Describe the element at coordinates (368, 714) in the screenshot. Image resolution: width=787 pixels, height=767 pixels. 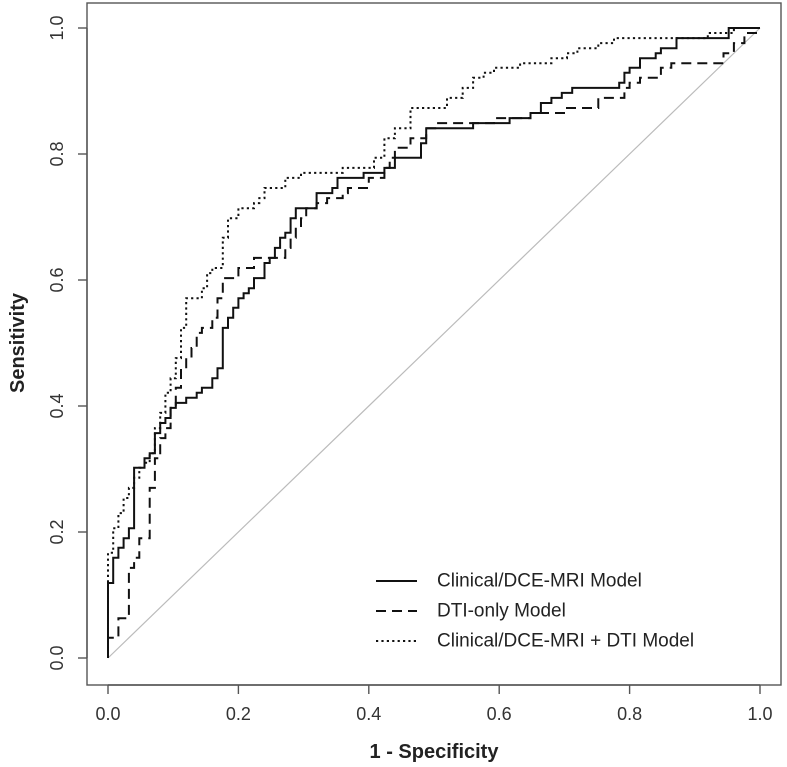
I see `x-tick-label: 0.4` at that location.